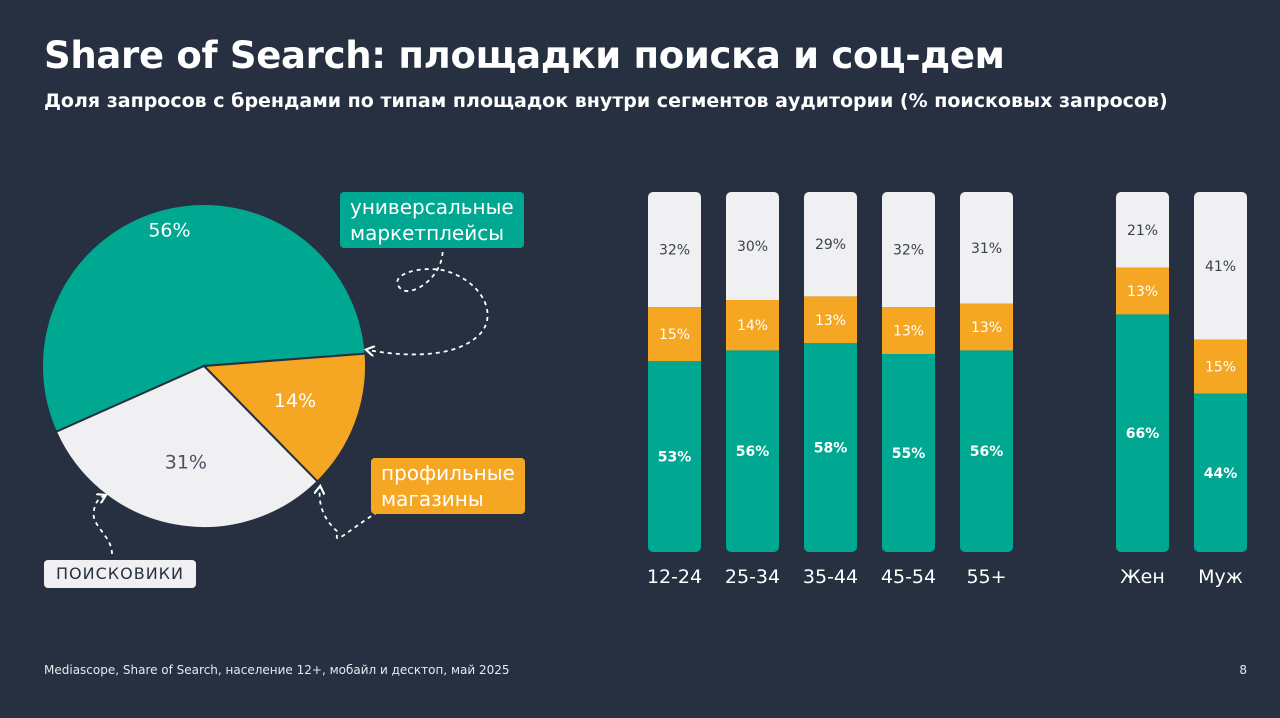 Image resolution: width=1280 pixels, height=718 pixels. What do you see at coordinates (428, 298) in the screenshot?
I see `arrow-marketplaces` at bounding box center [428, 298].